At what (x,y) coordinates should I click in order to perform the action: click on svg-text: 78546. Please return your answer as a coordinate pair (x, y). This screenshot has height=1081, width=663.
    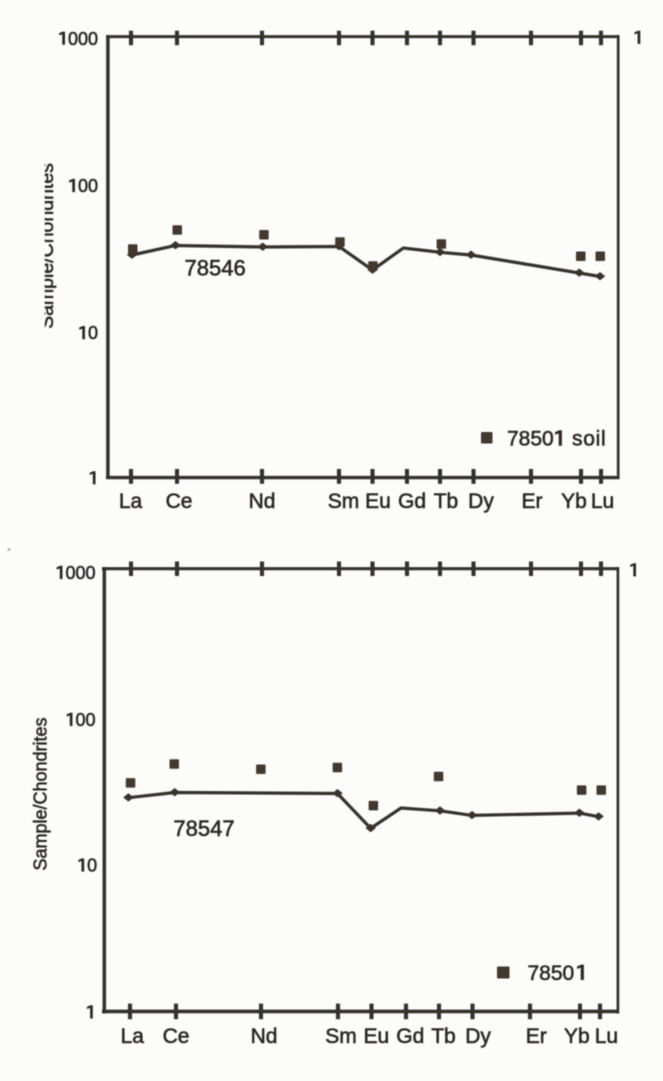
    Looking at the image, I should click on (215, 268).